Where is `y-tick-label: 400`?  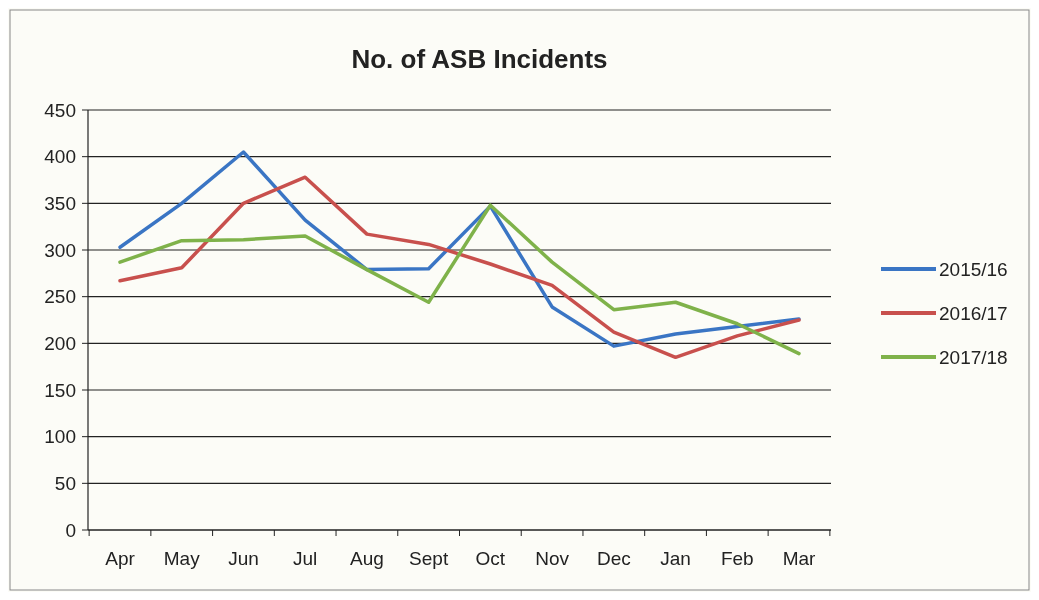
y-tick-label: 400 is located at coordinates (60, 157).